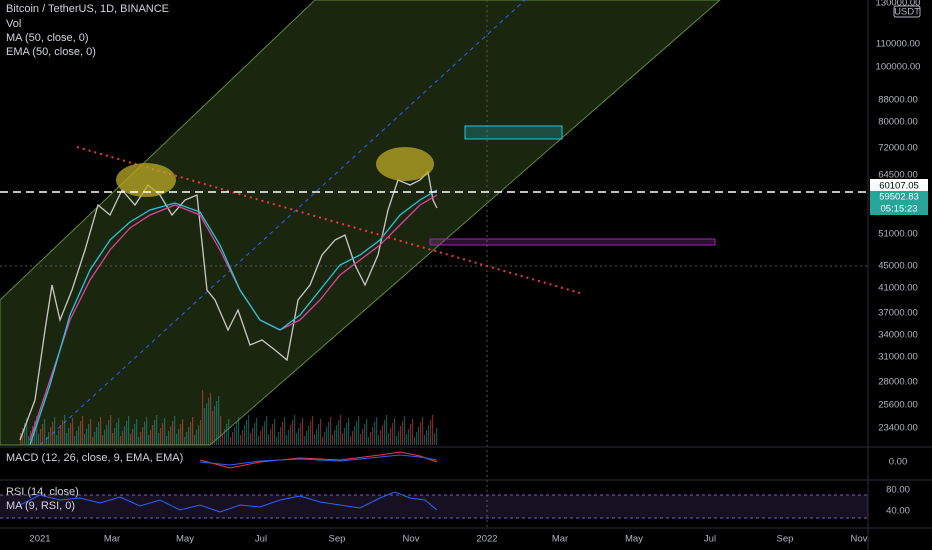  I want to click on rsi-title: RSI (14, close), so click(42, 492).